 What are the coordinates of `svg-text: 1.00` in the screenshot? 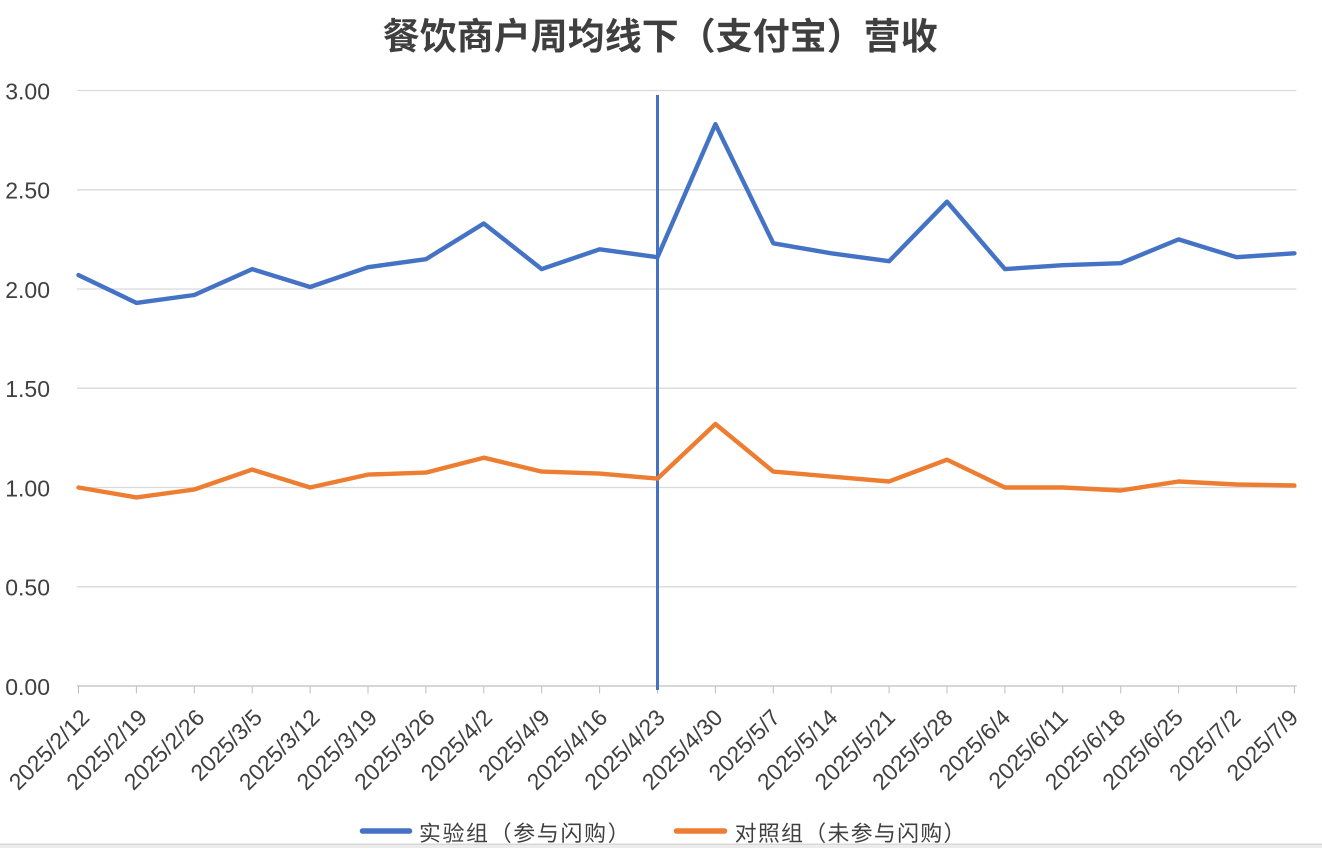 It's located at (27, 488).